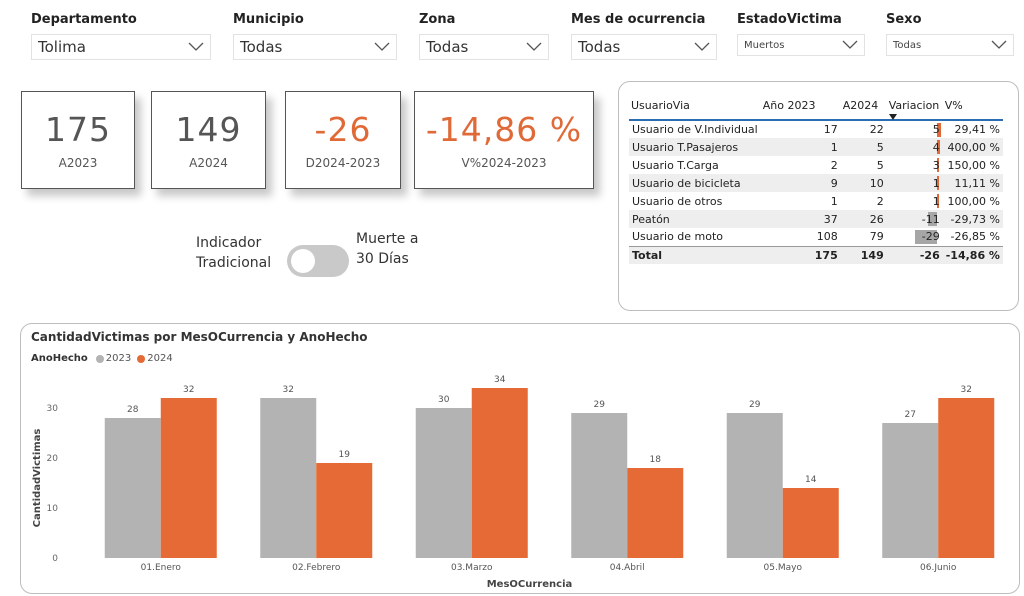 This screenshot has width=1024, height=596. I want to click on data-label: 19, so click(345, 455).